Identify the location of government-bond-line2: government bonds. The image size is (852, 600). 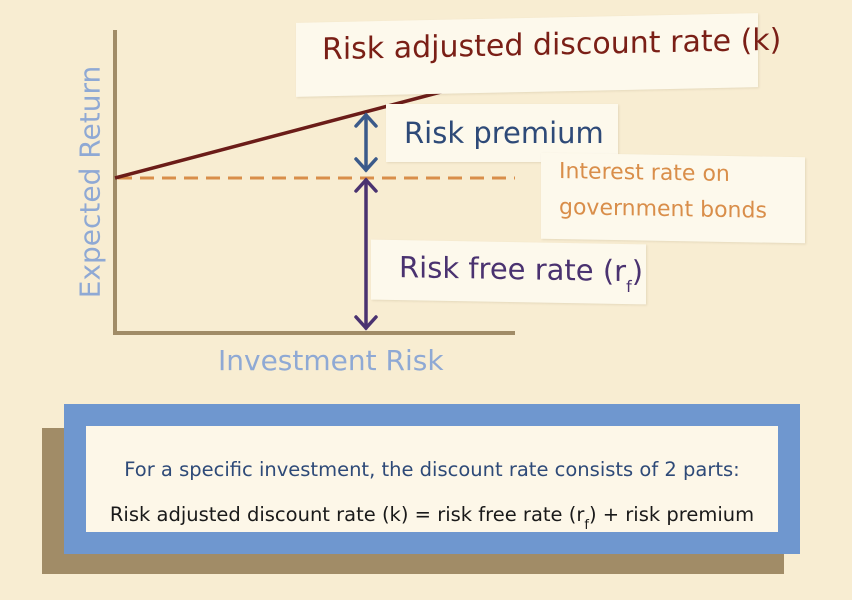
(663, 209).